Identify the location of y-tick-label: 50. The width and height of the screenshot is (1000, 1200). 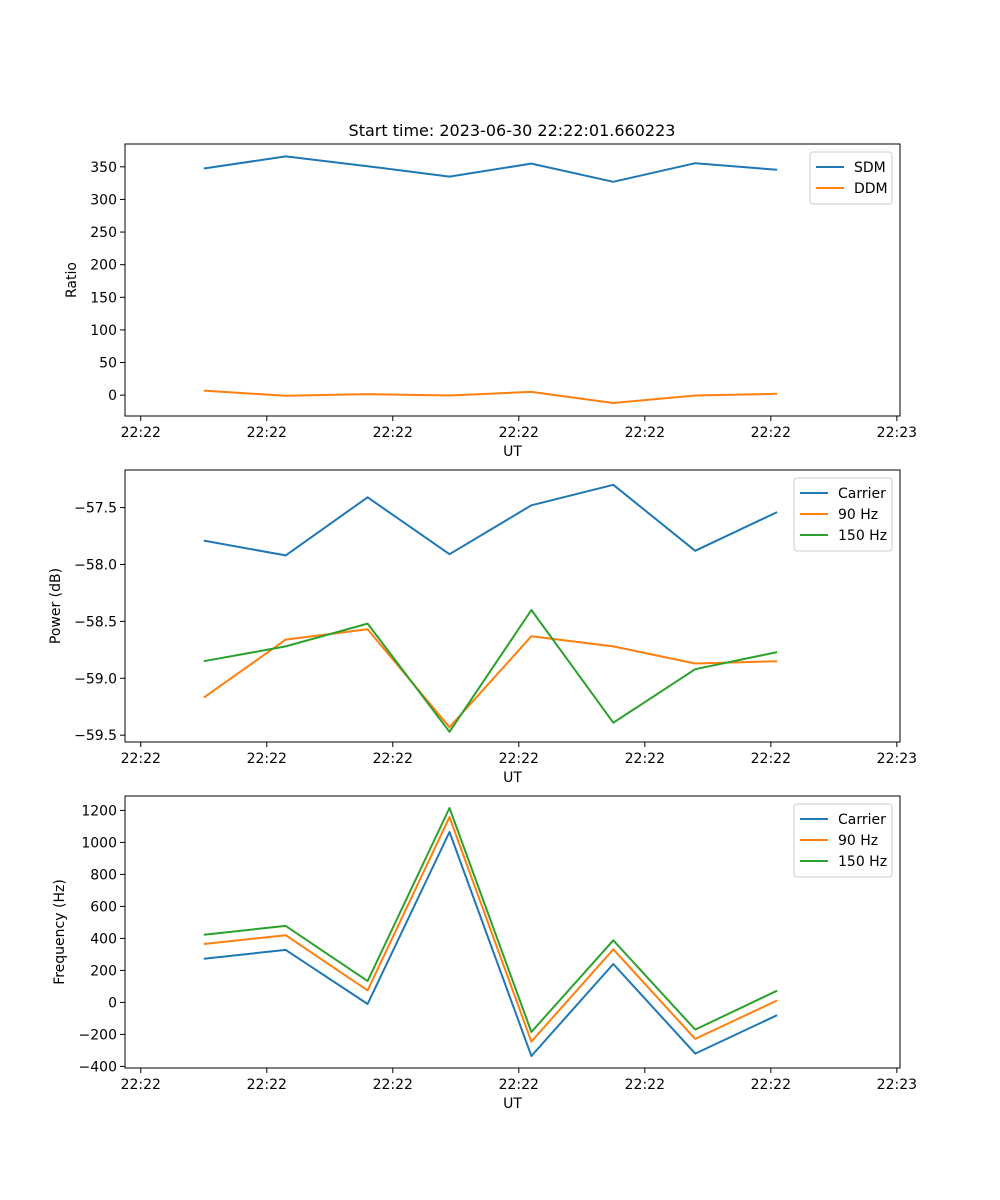
(108, 364).